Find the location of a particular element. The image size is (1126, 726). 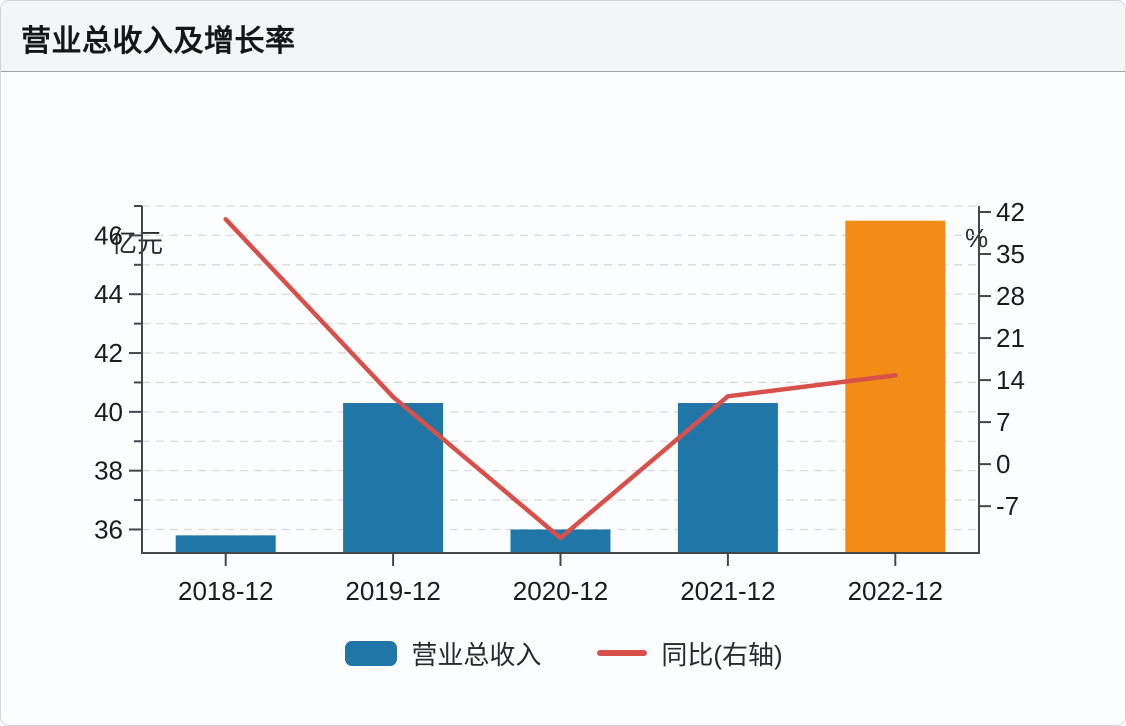

card-header: 营业总收入及增长率 is located at coordinates (563, 36).